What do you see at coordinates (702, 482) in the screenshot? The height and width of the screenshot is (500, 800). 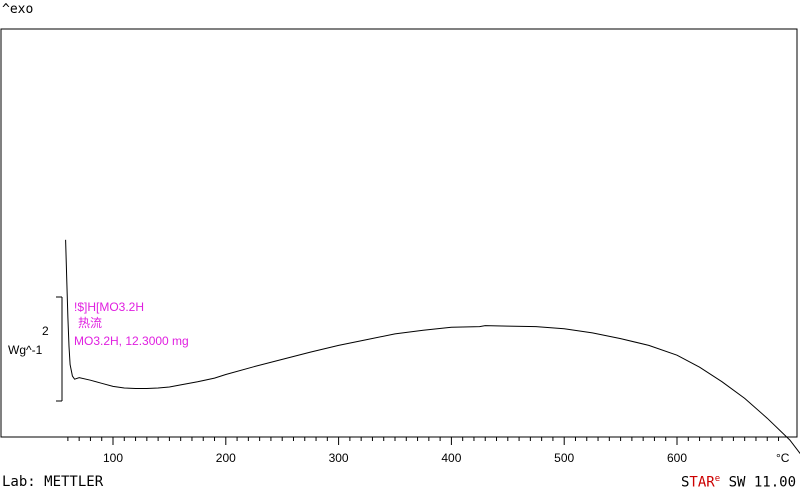 I see `star-tar: TAR` at bounding box center [702, 482].